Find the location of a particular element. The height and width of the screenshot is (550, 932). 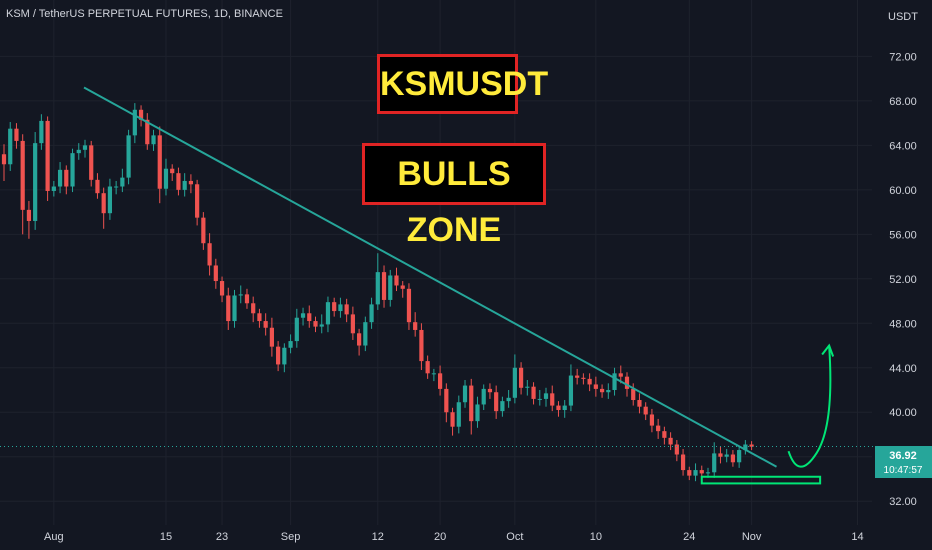

price-tick-label: 32.00 is located at coordinates (903, 502).